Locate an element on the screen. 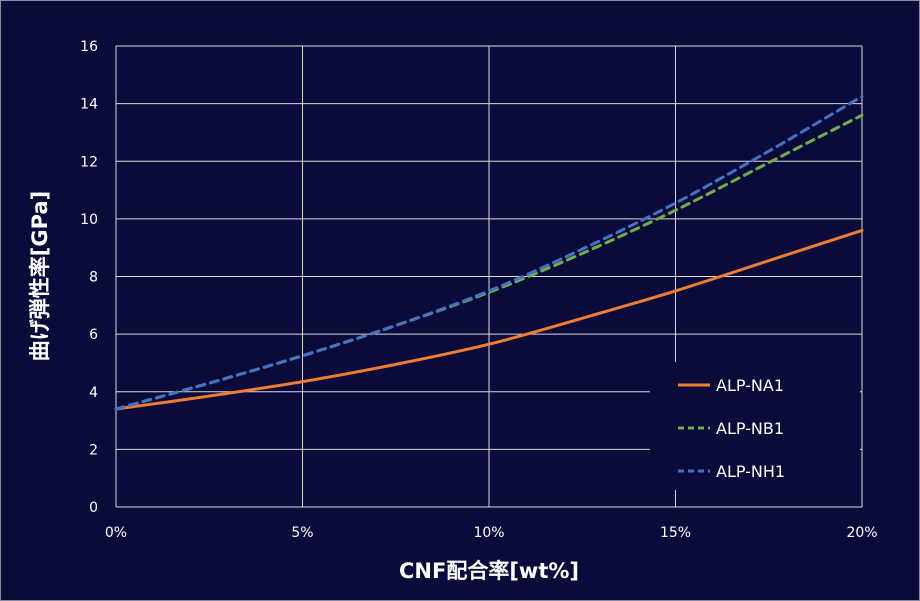 Image resolution: width=920 pixels, height=601 pixels. x-tick-label: 10% is located at coordinates (488, 533).